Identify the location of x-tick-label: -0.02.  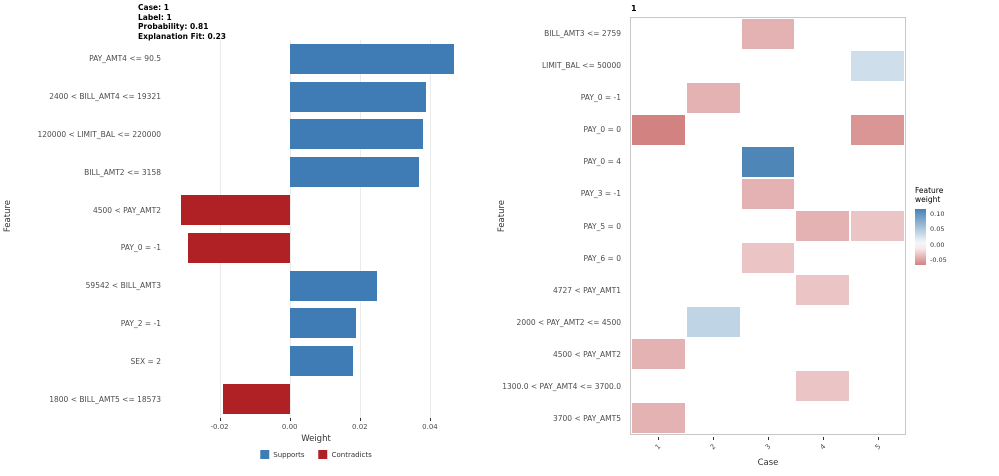
(219, 427).